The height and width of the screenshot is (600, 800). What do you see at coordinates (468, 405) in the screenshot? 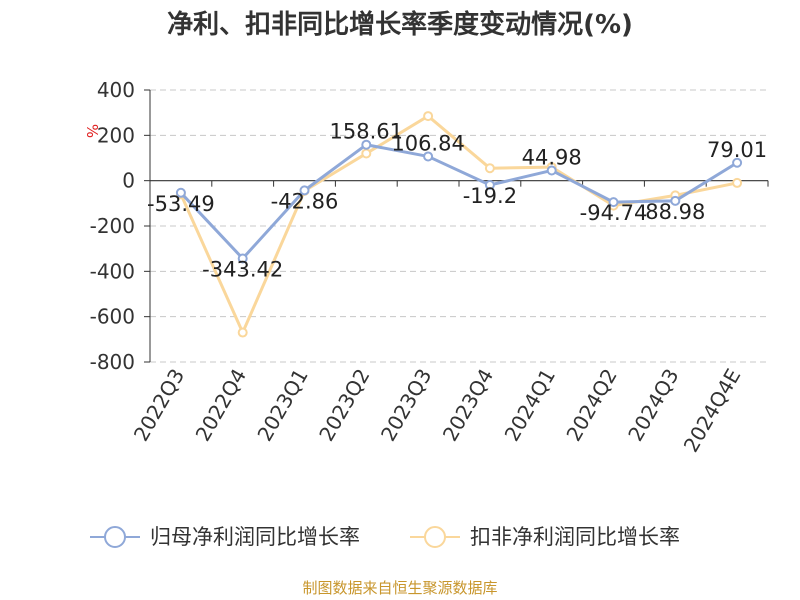
I see `x-tick-label: 2023Q4` at bounding box center [468, 405].